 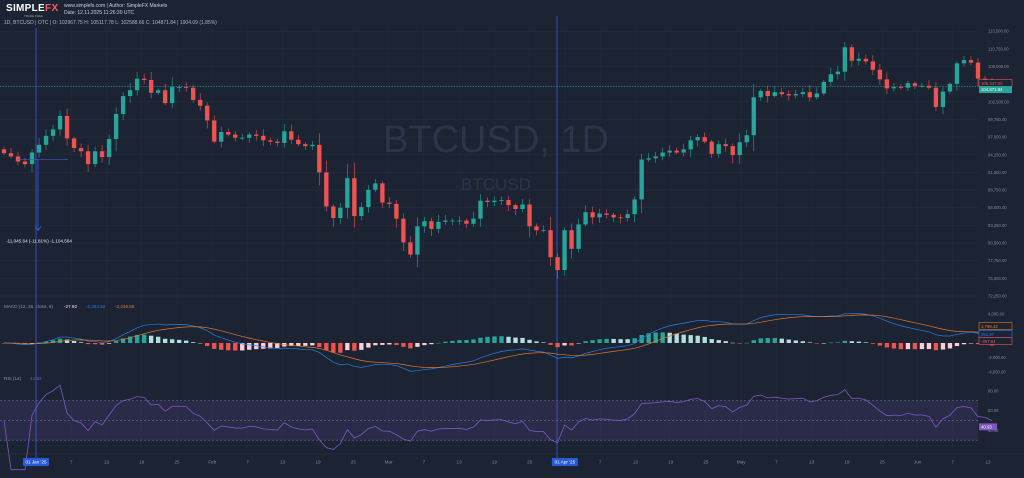 I want to click on time-marker-tag, so click(x=564, y=462).